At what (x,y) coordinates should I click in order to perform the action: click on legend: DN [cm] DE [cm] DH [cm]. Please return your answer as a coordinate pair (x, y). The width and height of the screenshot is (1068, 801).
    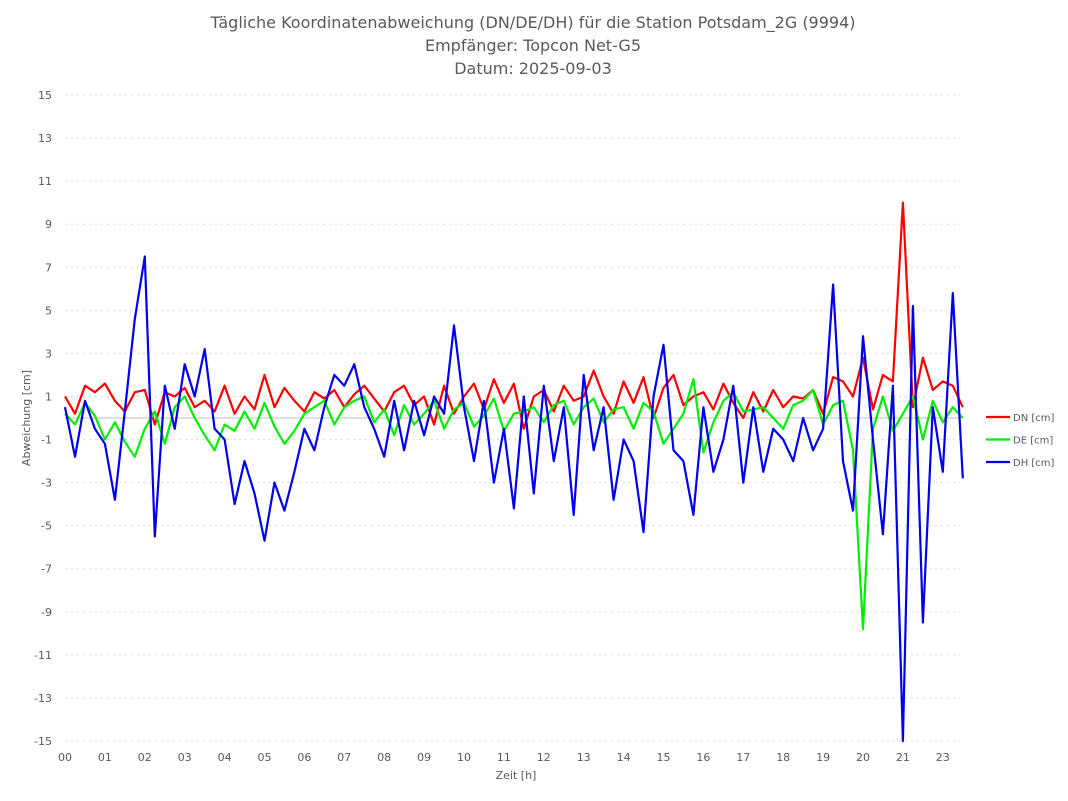
    Looking at the image, I should click on (1020, 441).